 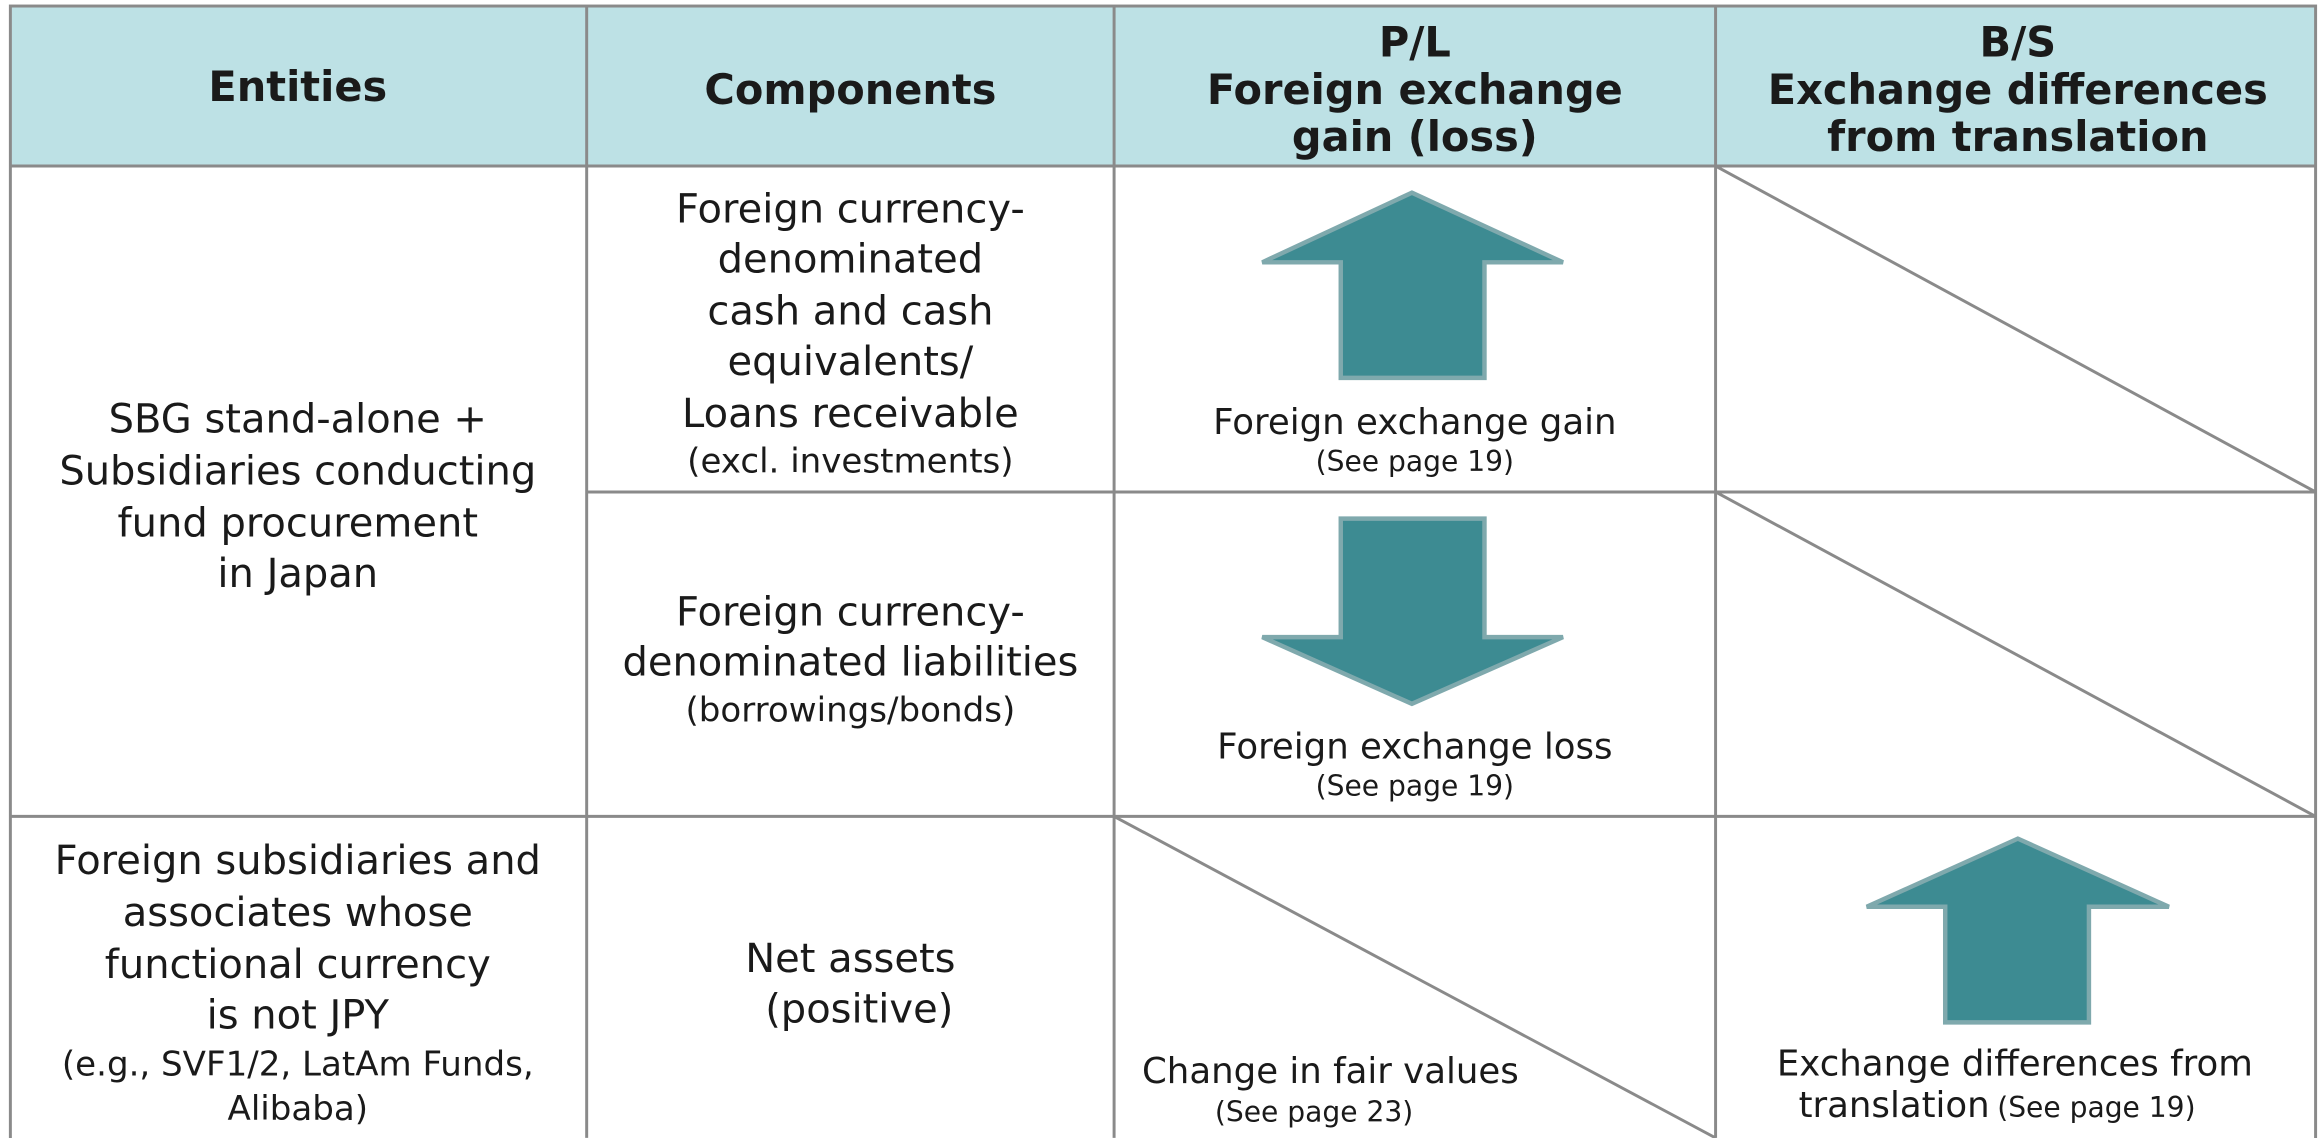 What do you see at coordinates (297, 472) in the screenshot?
I see `entity: Subsidiaries conducting` at bounding box center [297, 472].